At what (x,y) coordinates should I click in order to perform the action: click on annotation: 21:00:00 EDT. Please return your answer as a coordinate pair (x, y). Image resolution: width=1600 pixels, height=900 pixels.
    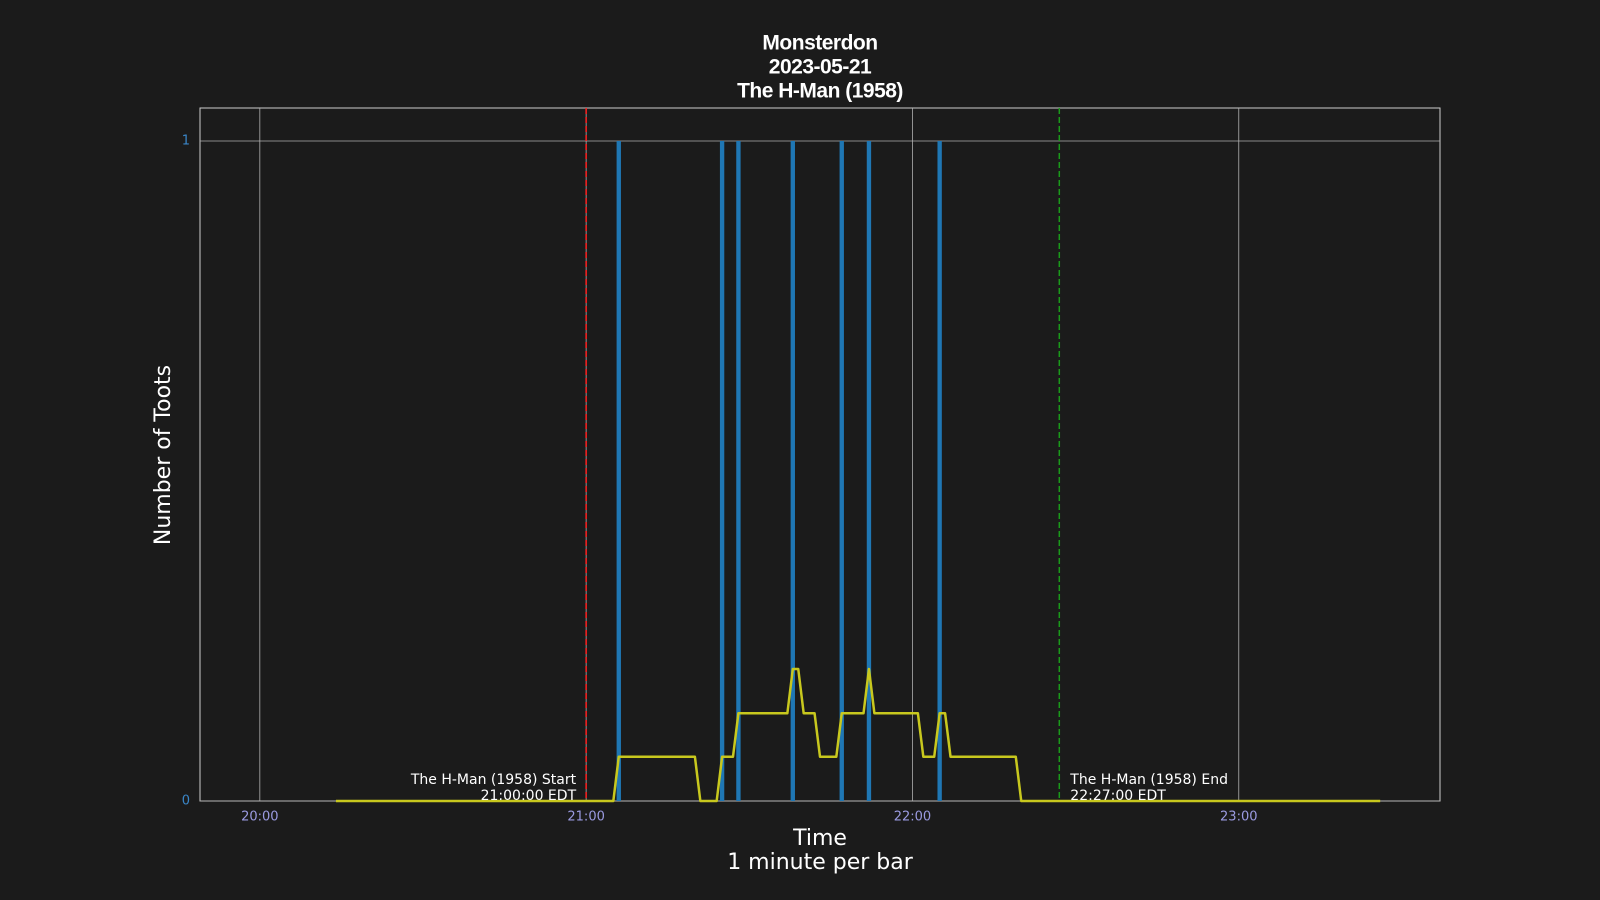
    Looking at the image, I should click on (529, 796).